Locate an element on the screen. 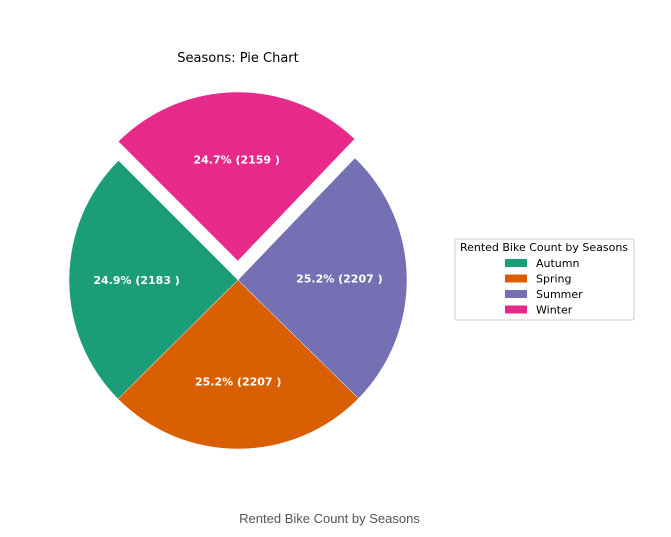 The image size is (671, 537). legend-title: Rented Bike Count by Seasons is located at coordinates (544, 247).